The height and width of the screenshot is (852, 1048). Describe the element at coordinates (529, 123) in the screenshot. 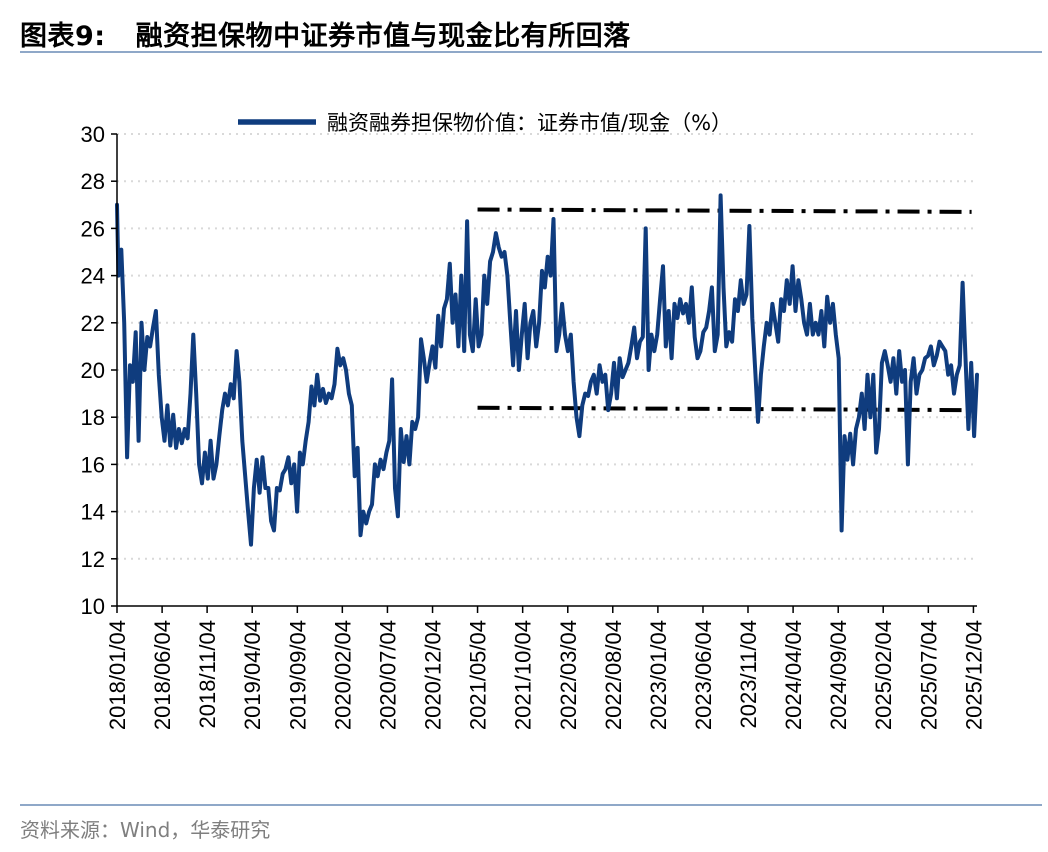

I see `legend-label: 融资融券担保物价值：证券市值/现金（%）` at that location.